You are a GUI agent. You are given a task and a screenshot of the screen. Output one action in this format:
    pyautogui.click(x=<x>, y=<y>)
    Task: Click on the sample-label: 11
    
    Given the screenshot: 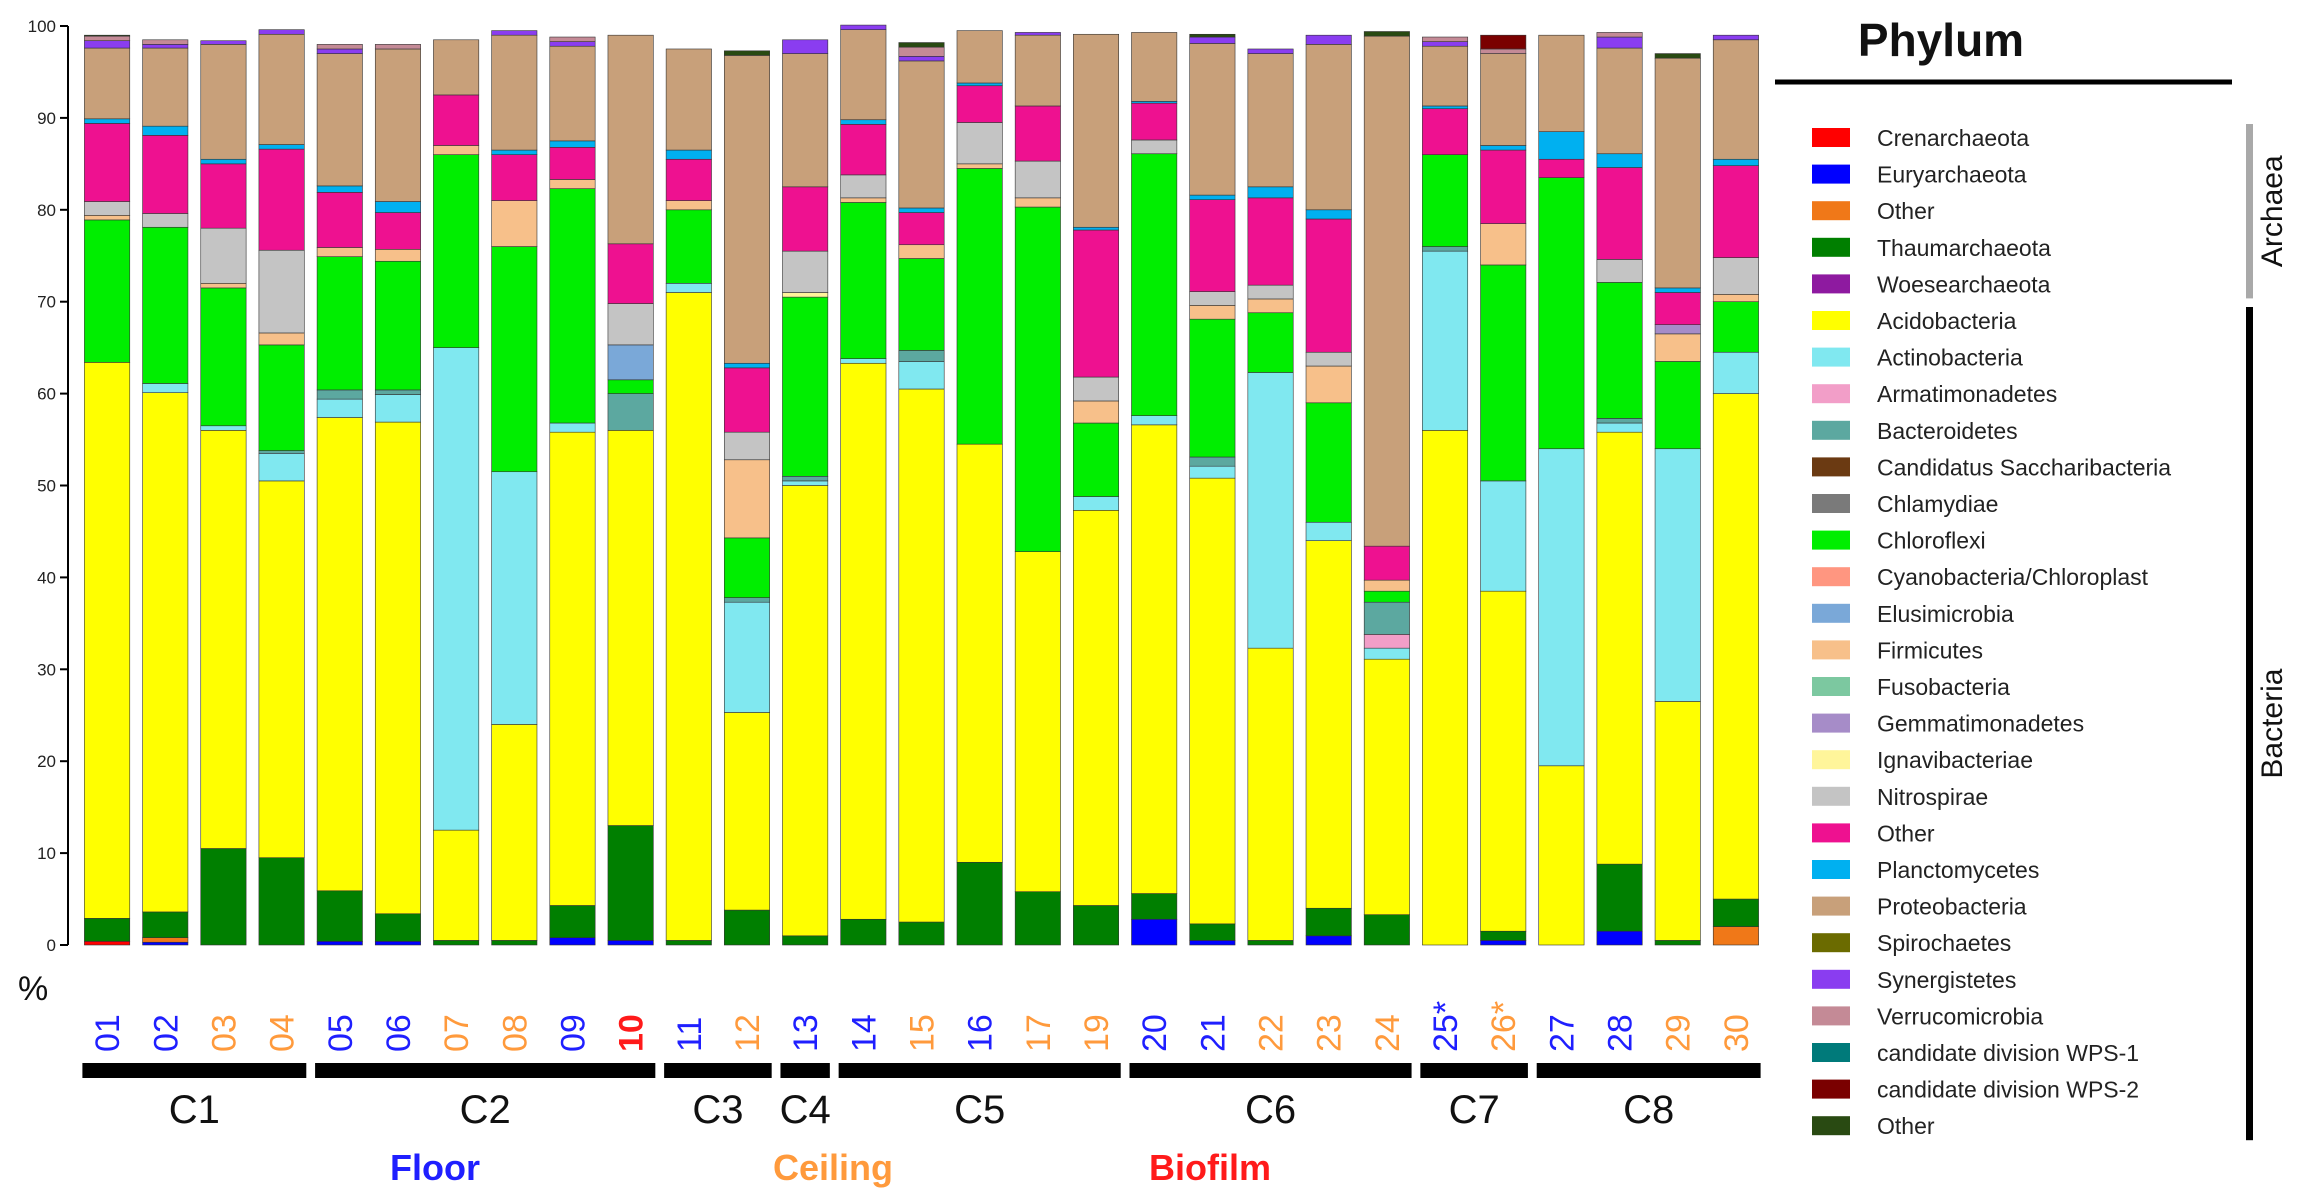 What is the action you would take?
    pyautogui.click(x=690, y=1034)
    